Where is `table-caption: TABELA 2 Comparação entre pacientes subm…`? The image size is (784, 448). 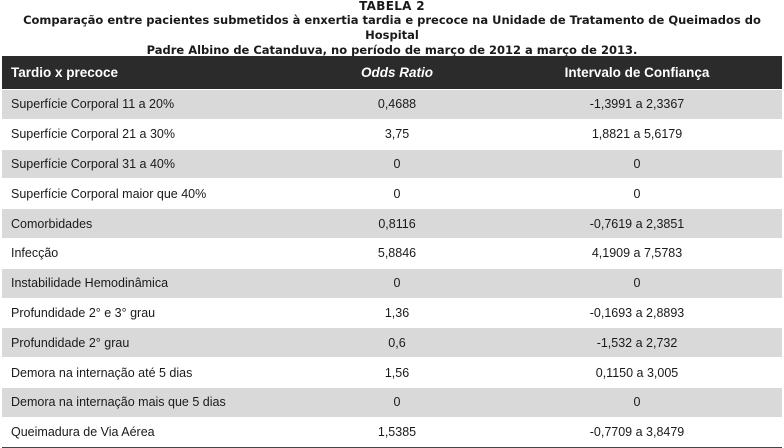 table-caption: TABELA 2 Comparação entre pacientes subm… is located at coordinates (392, 29).